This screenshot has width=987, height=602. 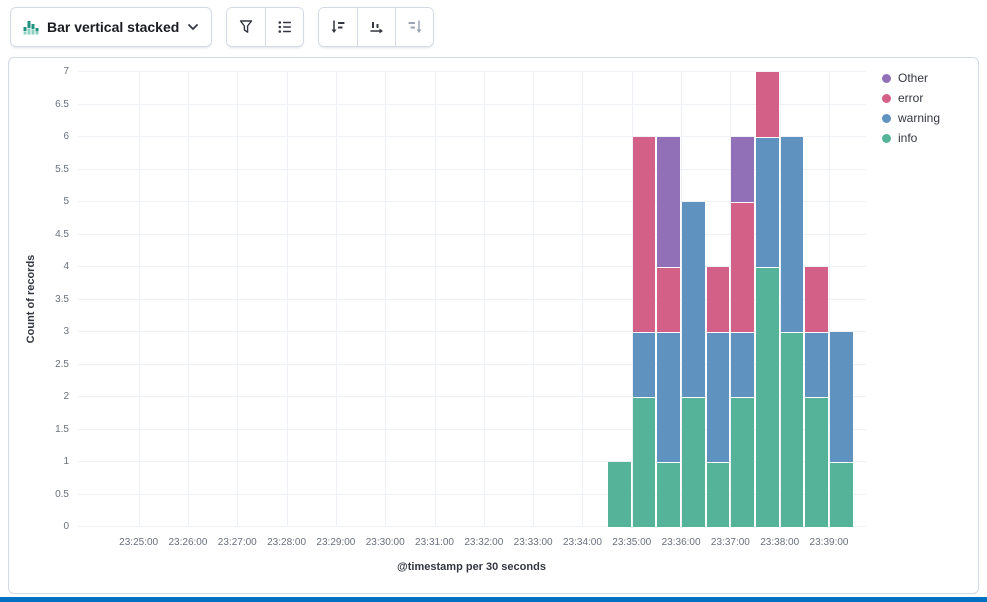 What do you see at coordinates (66, 461) in the screenshot?
I see `y-axis-tick-label: 1` at bounding box center [66, 461].